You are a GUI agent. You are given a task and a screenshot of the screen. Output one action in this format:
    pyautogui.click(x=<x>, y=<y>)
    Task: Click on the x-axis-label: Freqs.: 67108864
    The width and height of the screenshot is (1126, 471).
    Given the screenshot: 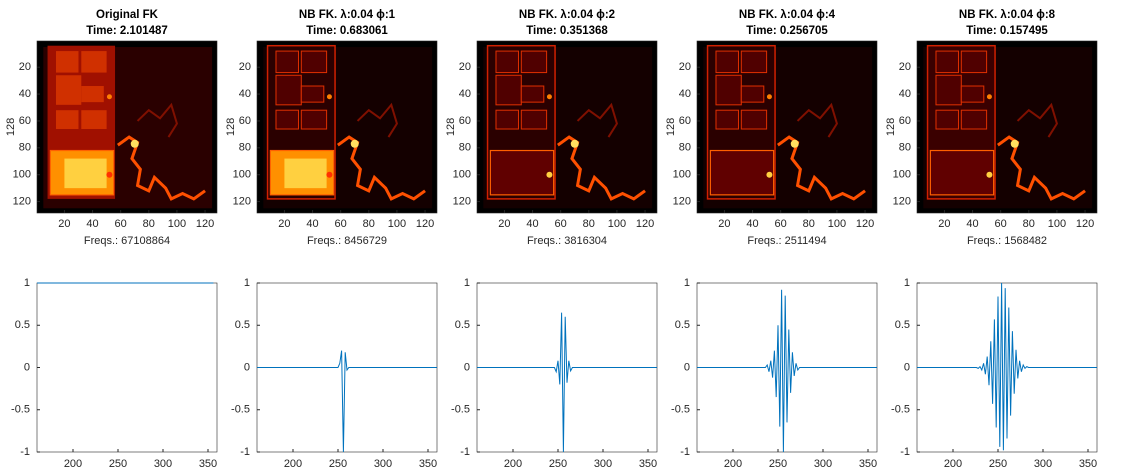 What is the action you would take?
    pyautogui.click(x=127, y=241)
    